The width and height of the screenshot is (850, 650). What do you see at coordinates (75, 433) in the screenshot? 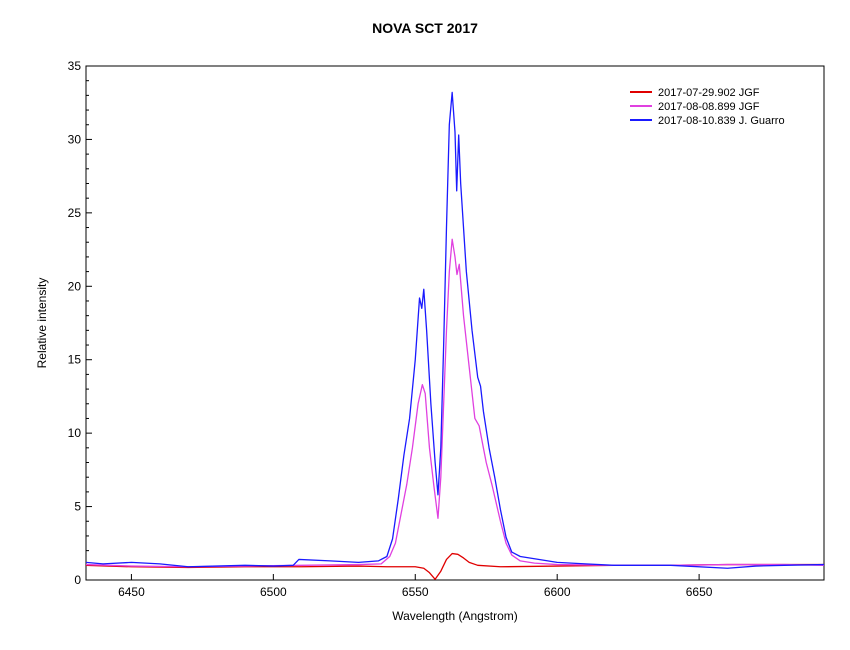
I see `y-tick-label: 10` at bounding box center [75, 433].